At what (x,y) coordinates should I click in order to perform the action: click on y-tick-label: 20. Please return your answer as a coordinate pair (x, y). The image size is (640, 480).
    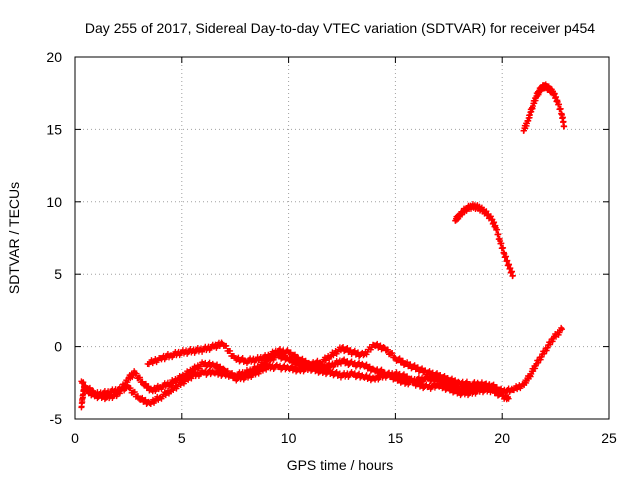
    Looking at the image, I should click on (54, 57).